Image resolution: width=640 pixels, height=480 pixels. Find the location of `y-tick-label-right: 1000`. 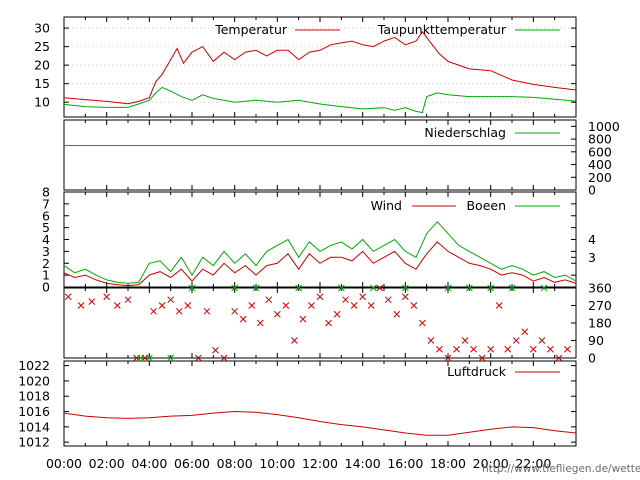

y-tick-label-right: 1000 is located at coordinates (604, 126).